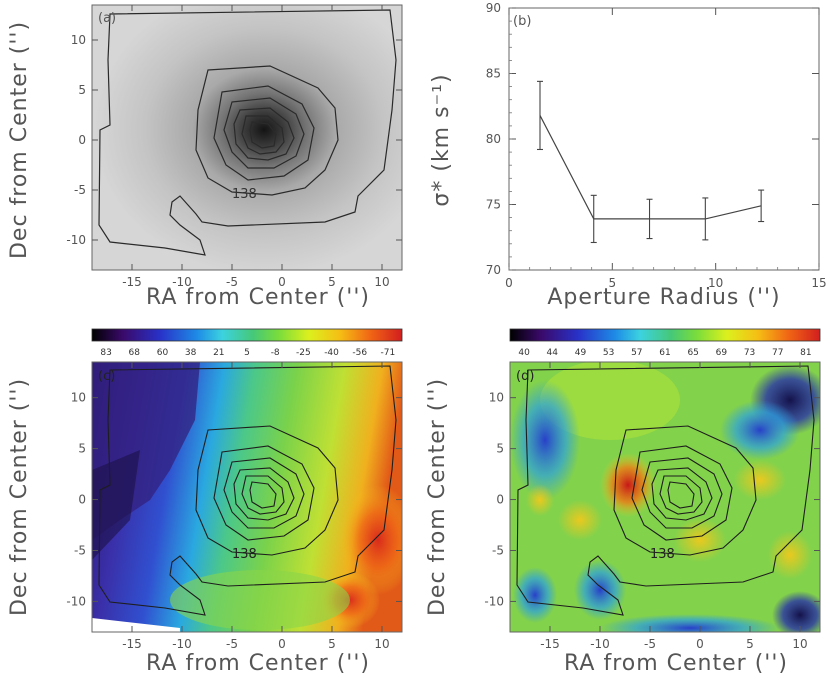 This screenshot has height=691, width=830. Describe the element at coordinates (106, 376) in the screenshot. I see `panel-c-label: (c)` at that location.